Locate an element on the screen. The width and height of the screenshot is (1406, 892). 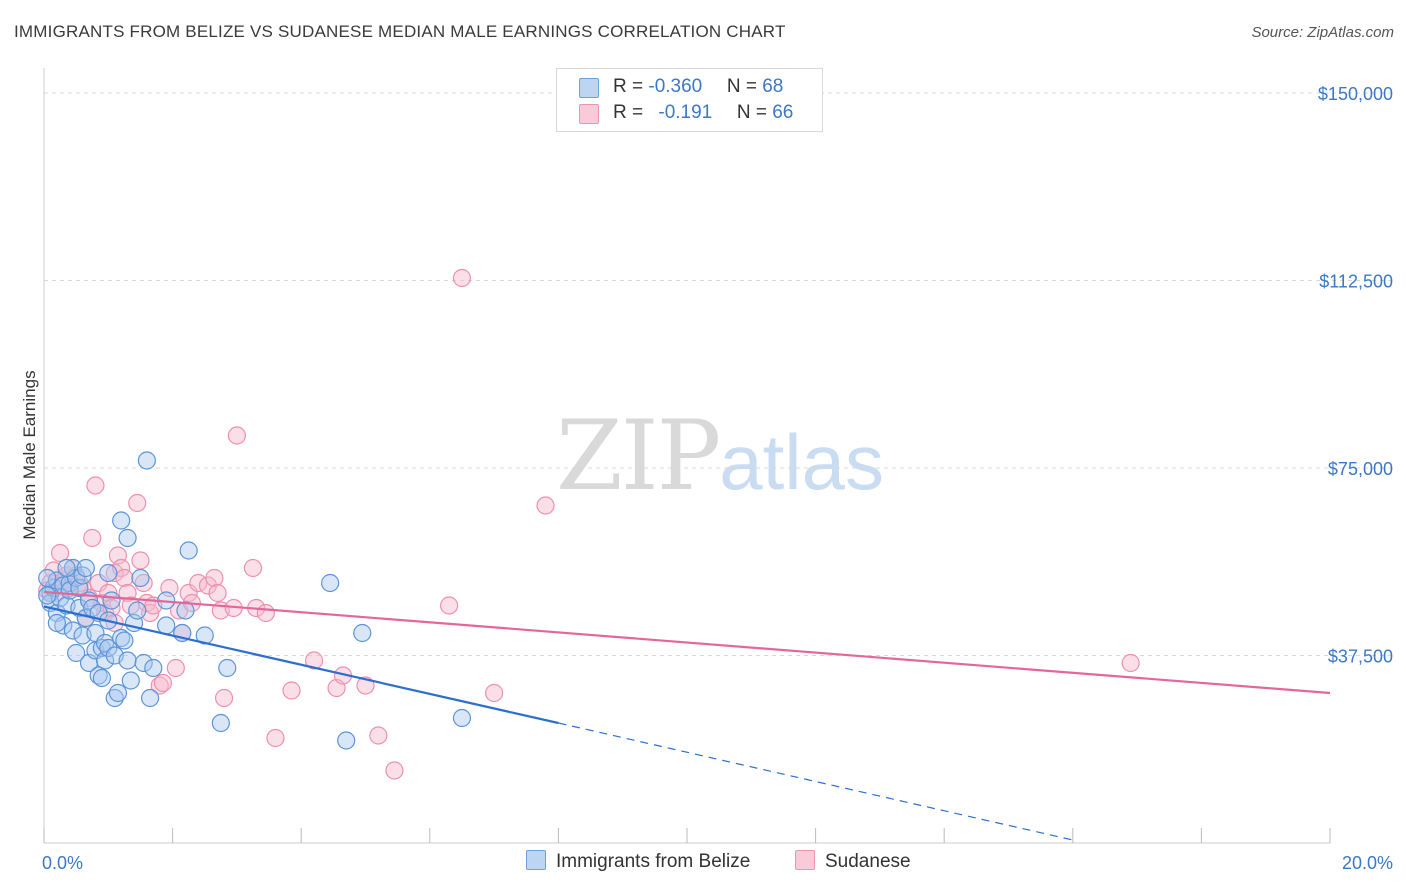
y-axis-title: Median Male Earnings is located at coordinates (29, 454).